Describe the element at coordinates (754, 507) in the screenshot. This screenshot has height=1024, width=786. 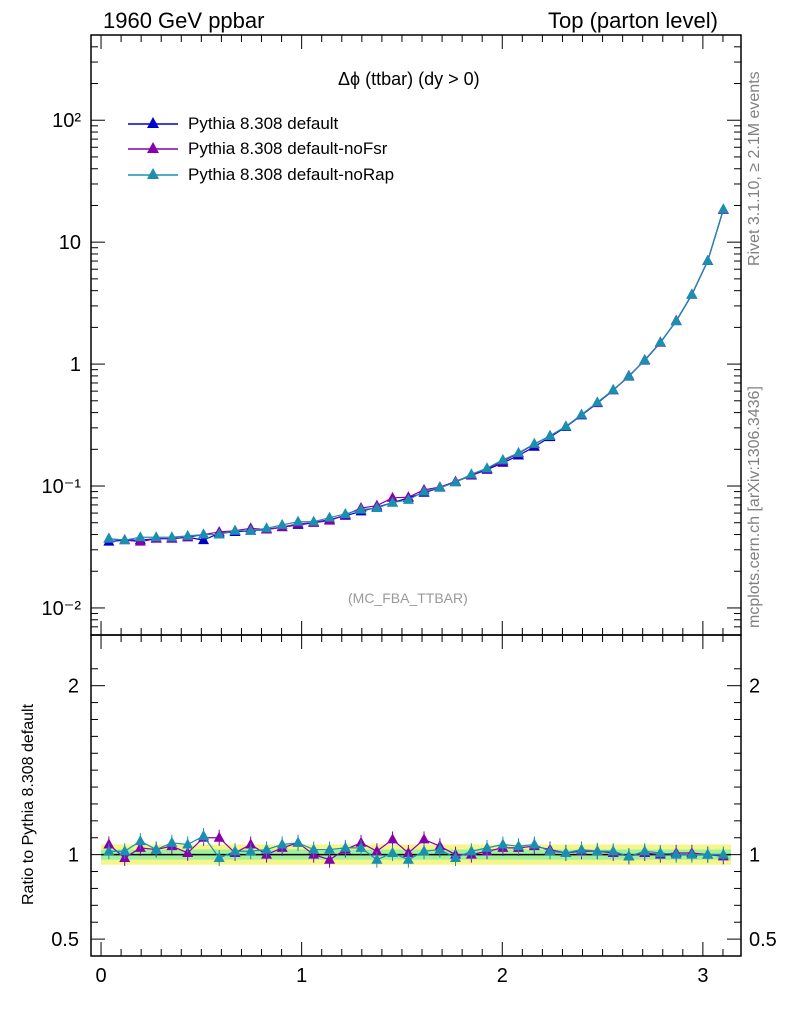
I see `source-label: mcplots.cern.ch [arXiv:1306.3436]` at that location.